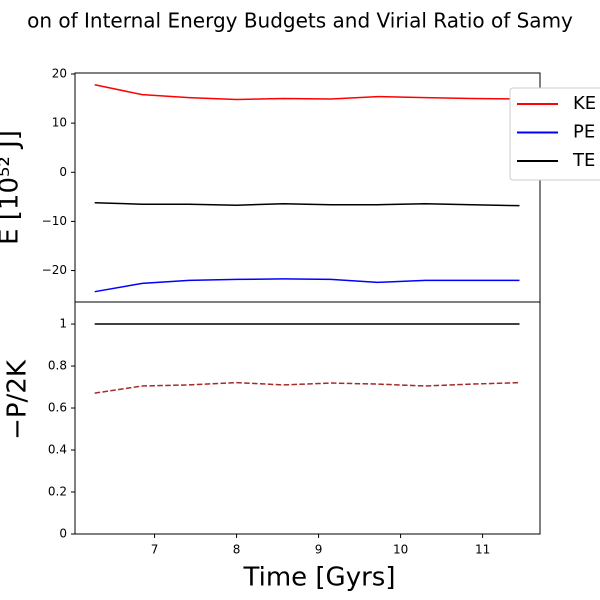 The height and width of the screenshot is (600, 600). I want to click on y-axis-label: −P/2K, so click(18, 399).